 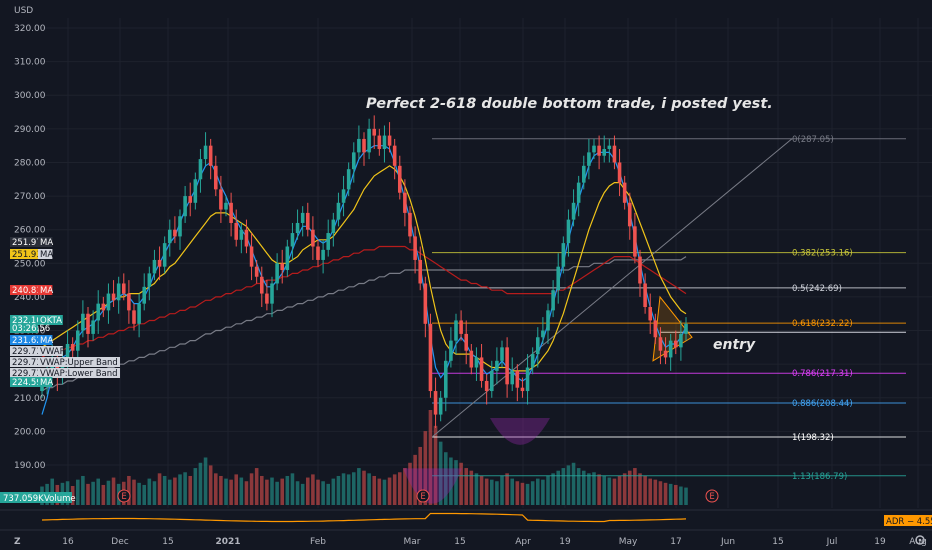 What do you see at coordinates (520, 431) in the screenshot?
I see `double-bottom-right-arc` at bounding box center [520, 431].